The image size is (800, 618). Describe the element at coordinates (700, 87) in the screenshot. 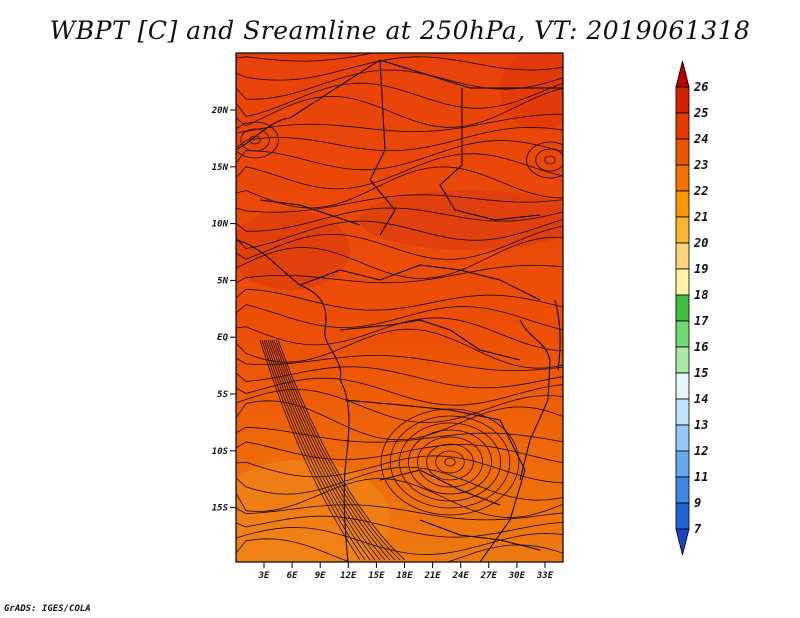

I see `colorbar-label: 26` at that location.